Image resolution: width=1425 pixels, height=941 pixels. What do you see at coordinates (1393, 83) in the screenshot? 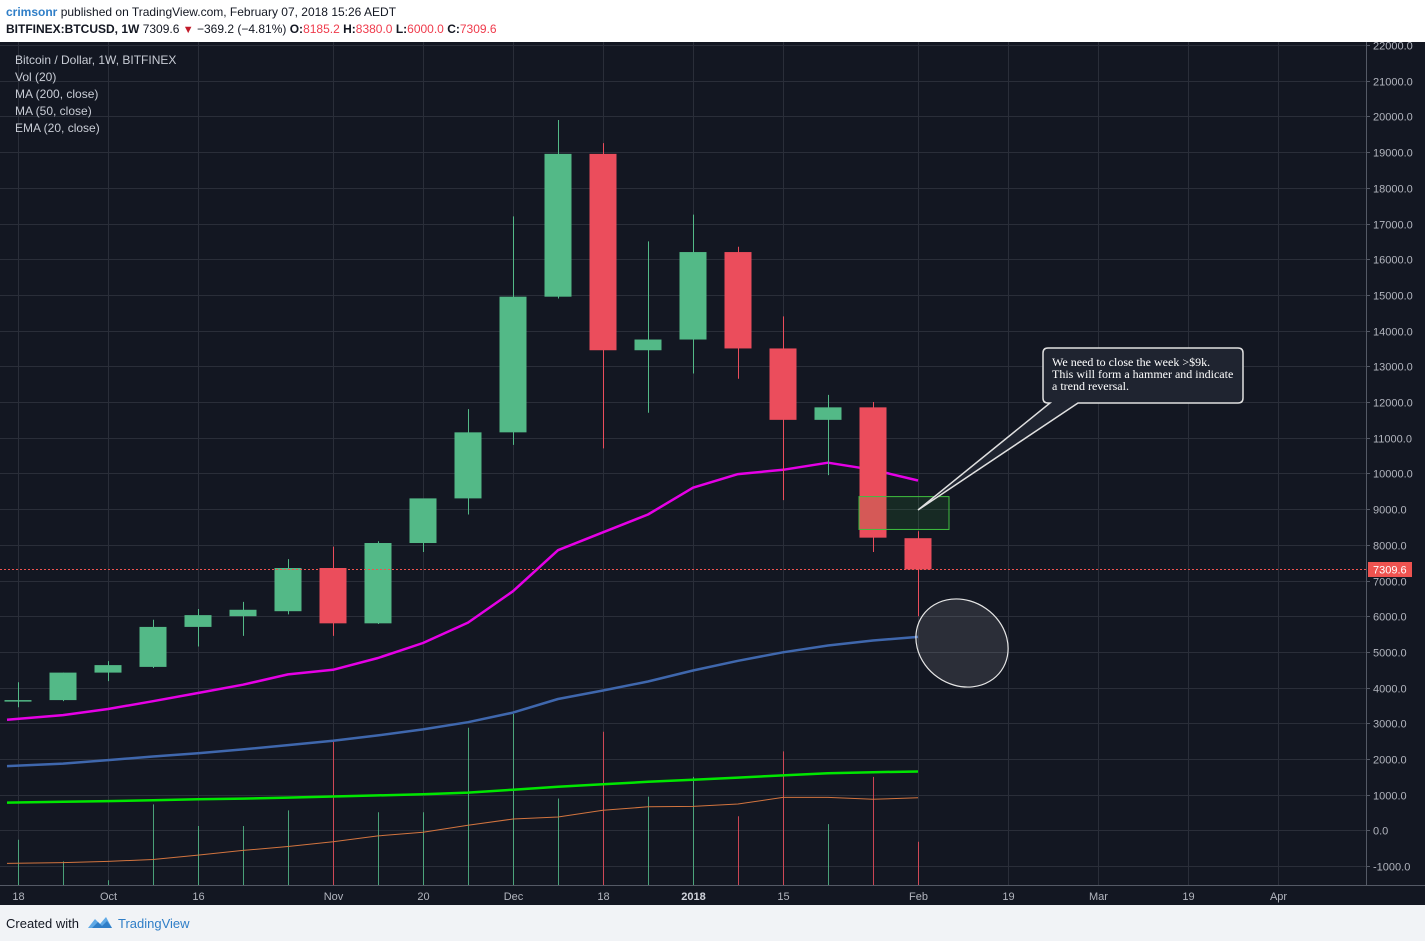
I see `price-tick-label: 21000.0` at bounding box center [1393, 83].